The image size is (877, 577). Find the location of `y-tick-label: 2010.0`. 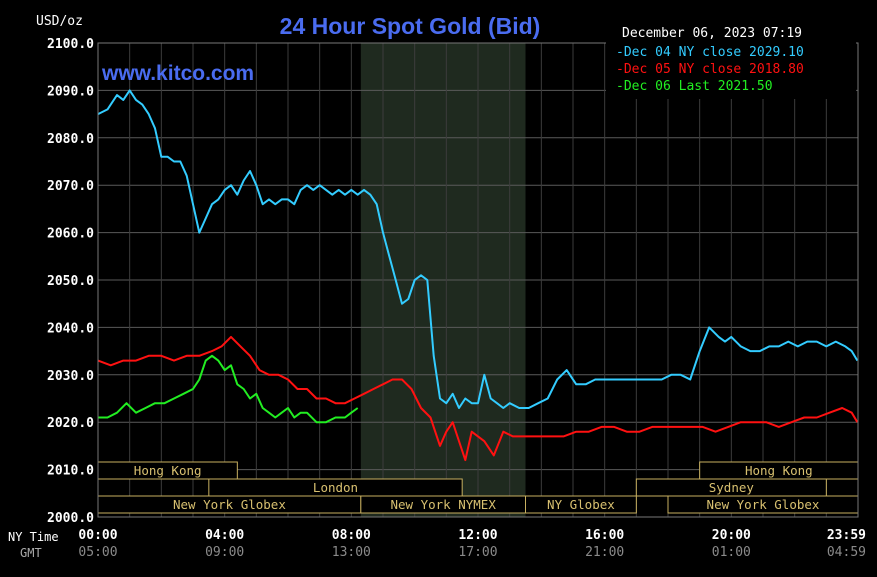

y-tick-label: 2010.0 is located at coordinates (70, 471).